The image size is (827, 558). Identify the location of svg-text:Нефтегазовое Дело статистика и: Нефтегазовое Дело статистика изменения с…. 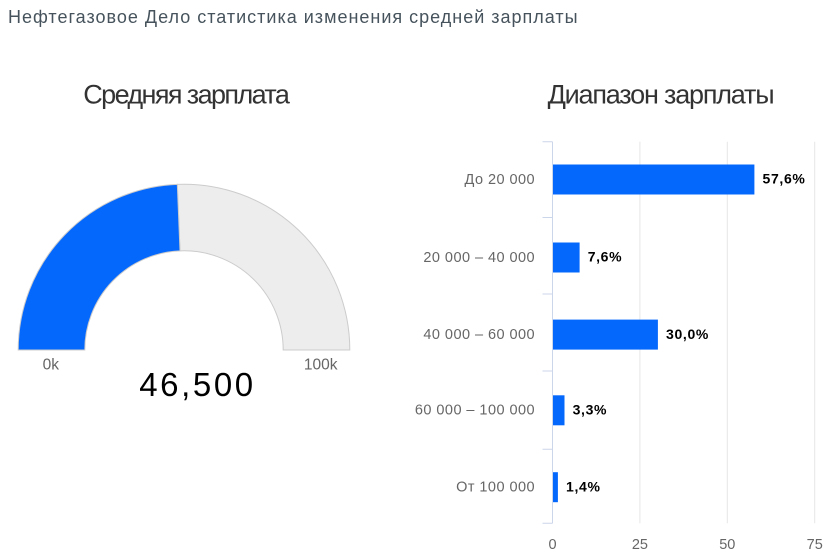
(293, 17).